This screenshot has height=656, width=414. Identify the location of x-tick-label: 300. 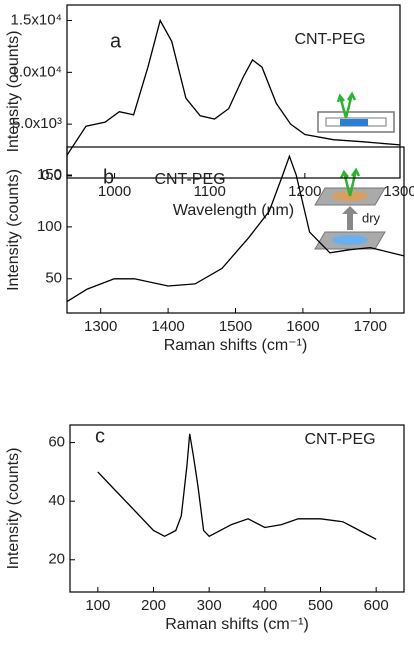
(209, 605).